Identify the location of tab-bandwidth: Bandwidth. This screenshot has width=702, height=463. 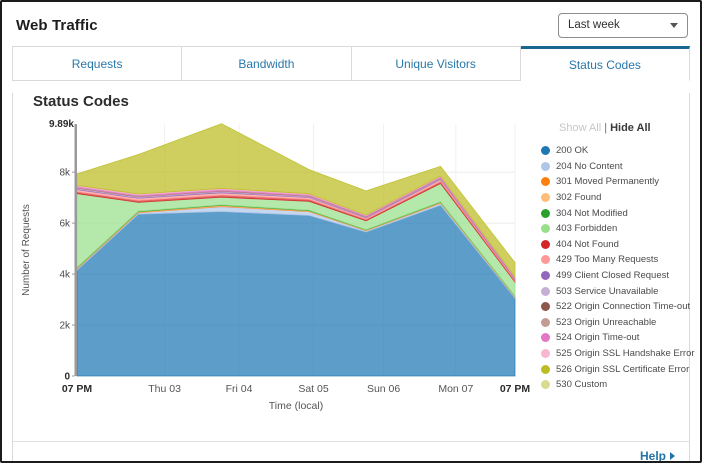
(267, 63).